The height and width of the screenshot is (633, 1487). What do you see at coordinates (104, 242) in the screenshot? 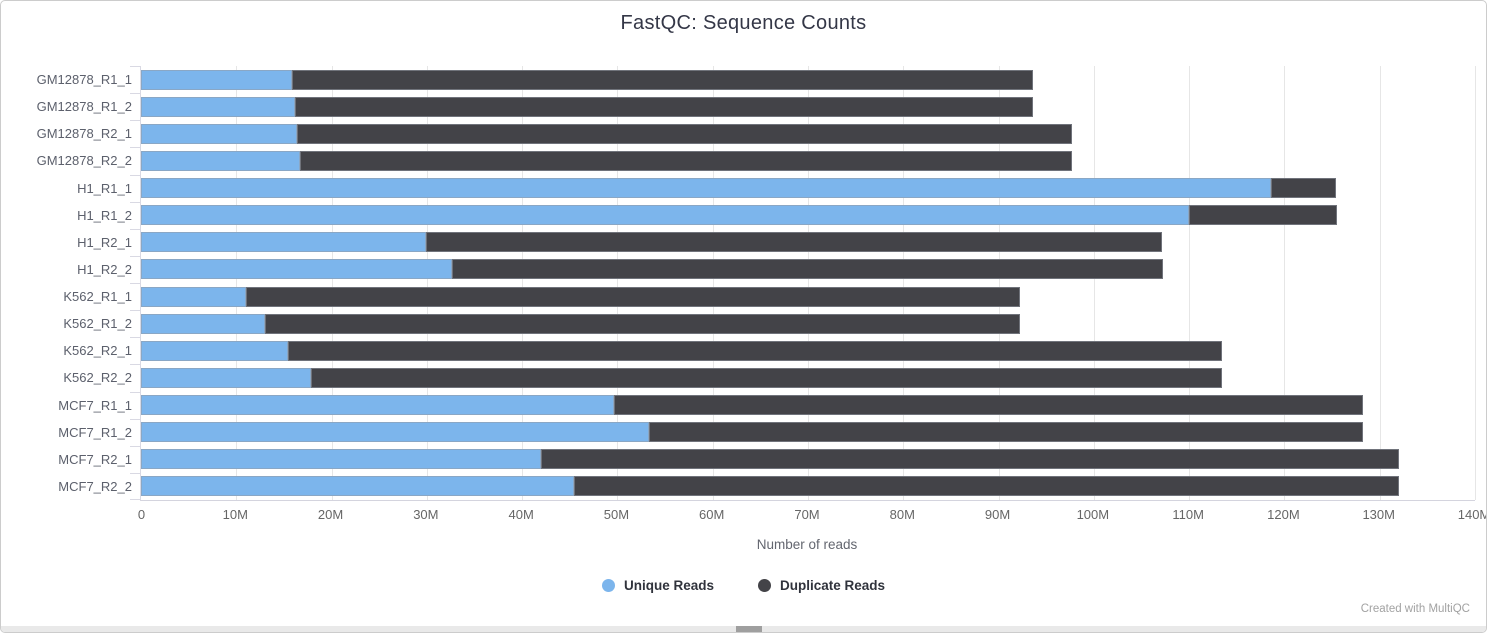
I see `y-axis-label: H1_R2_1` at bounding box center [104, 242].